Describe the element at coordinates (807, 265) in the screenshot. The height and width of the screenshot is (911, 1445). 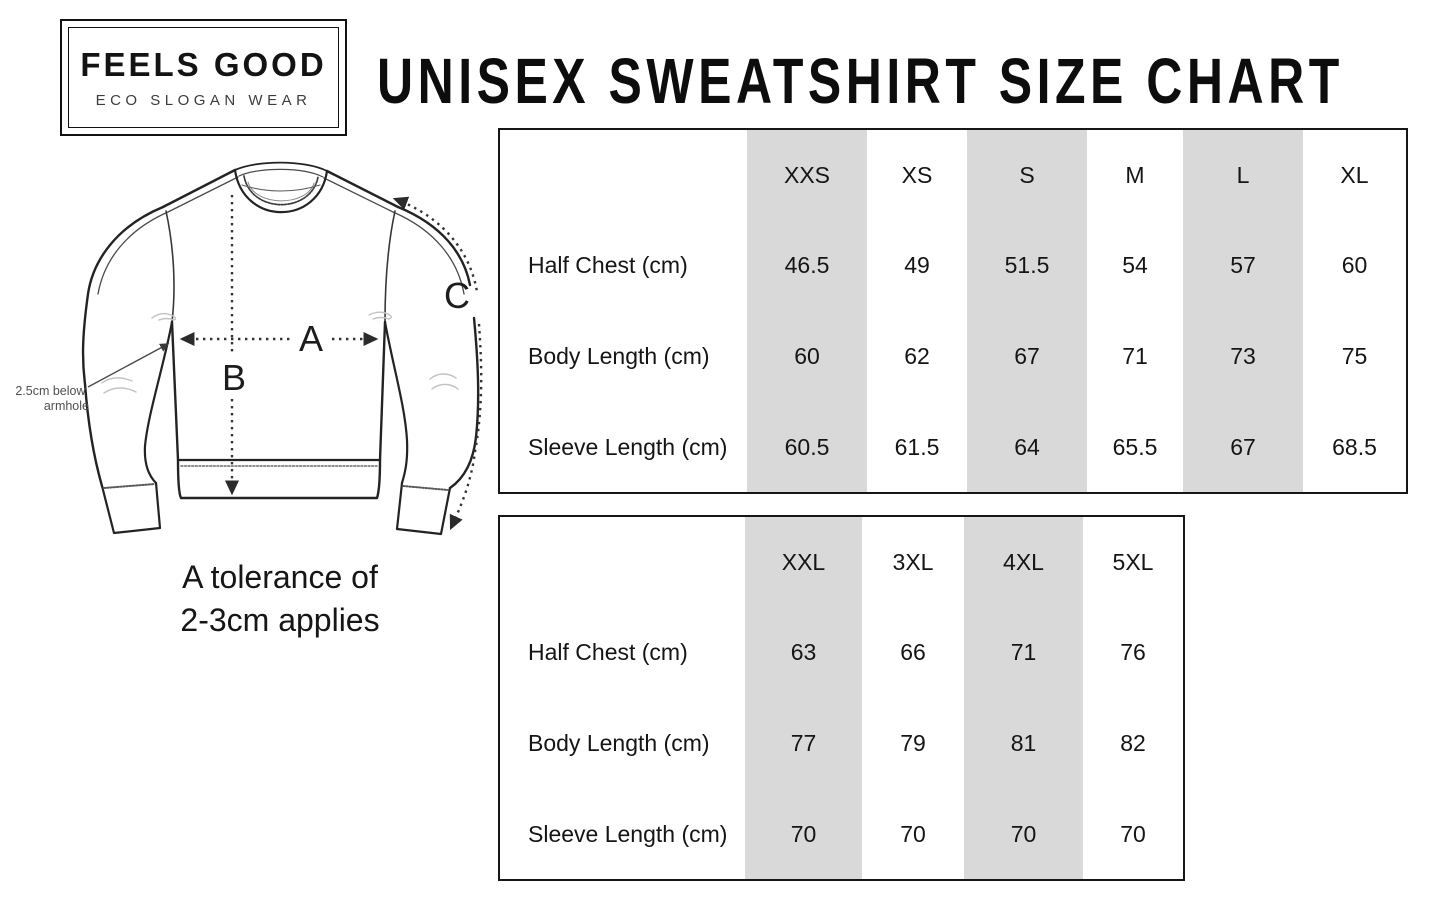
I see `measurement-value: 46.5` at that location.